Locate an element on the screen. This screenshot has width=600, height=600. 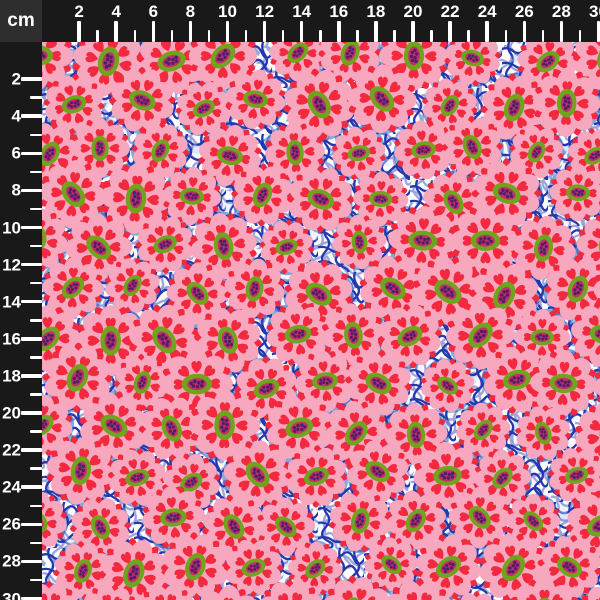
left-ruler-number: 26 is located at coordinates (11, 524).